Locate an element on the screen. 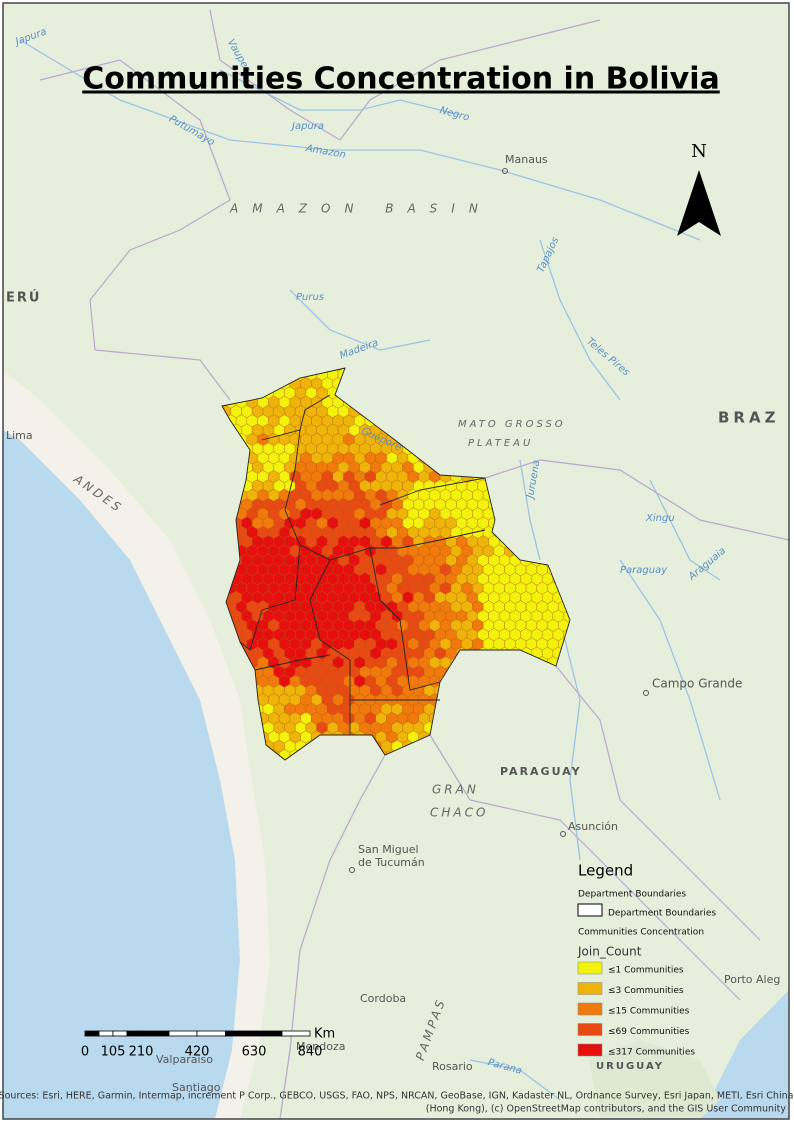 The height and width of the screenshot is (1127, 794). city-label: Rosario is located at coordinates (452, 1066).